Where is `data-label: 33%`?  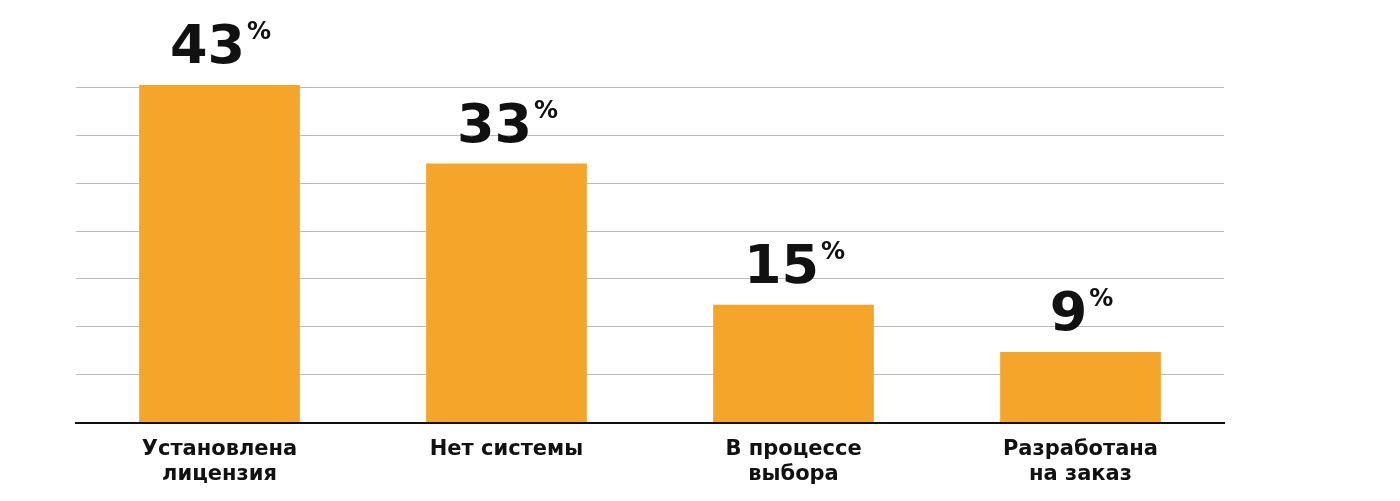
data-label: 33% is located at coordinates (507, 123).